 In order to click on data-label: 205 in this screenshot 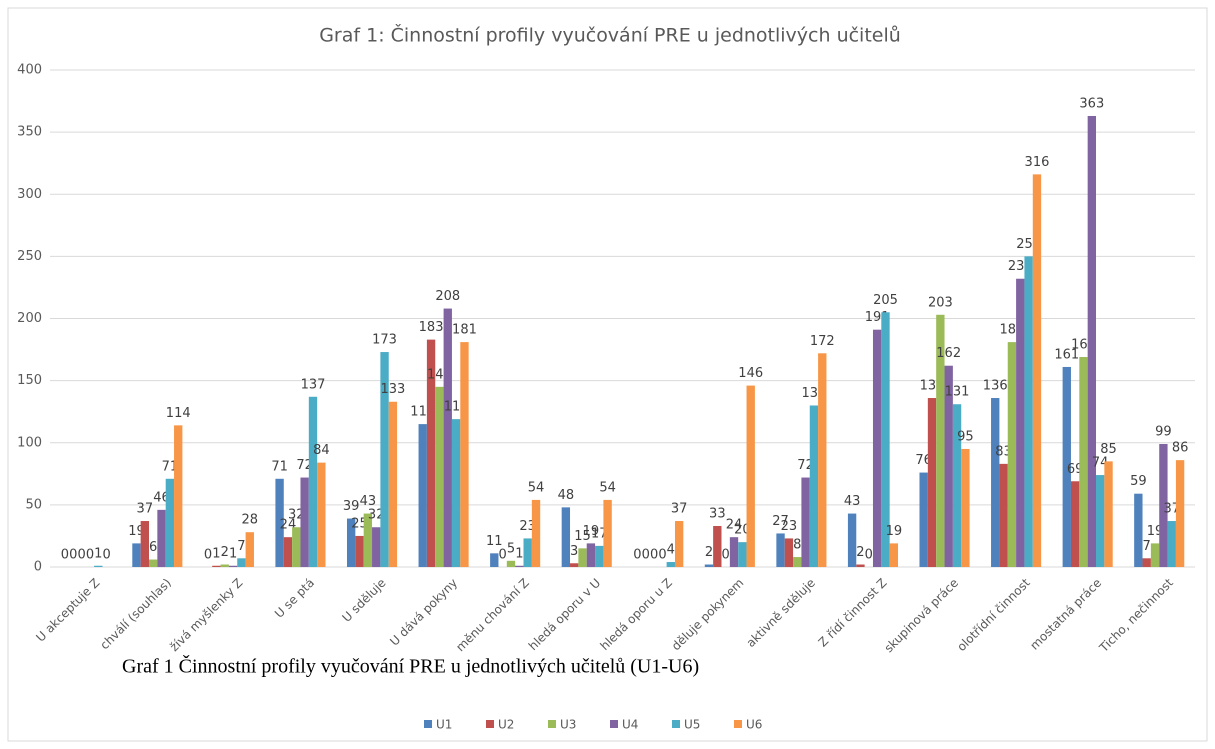, I will do `click(885, 300)`.